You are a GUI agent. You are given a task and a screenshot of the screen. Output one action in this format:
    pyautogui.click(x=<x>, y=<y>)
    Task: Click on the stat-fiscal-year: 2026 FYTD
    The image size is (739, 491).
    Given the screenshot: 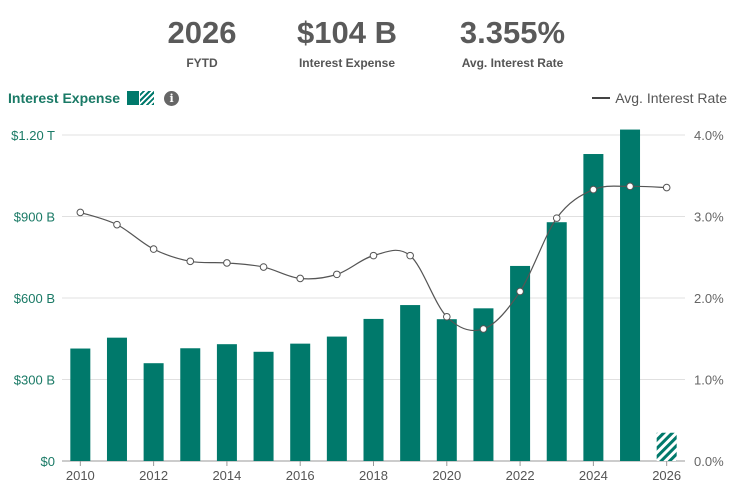 What is the action you would take?
    pyautogui.click(x=202, y=42)
    